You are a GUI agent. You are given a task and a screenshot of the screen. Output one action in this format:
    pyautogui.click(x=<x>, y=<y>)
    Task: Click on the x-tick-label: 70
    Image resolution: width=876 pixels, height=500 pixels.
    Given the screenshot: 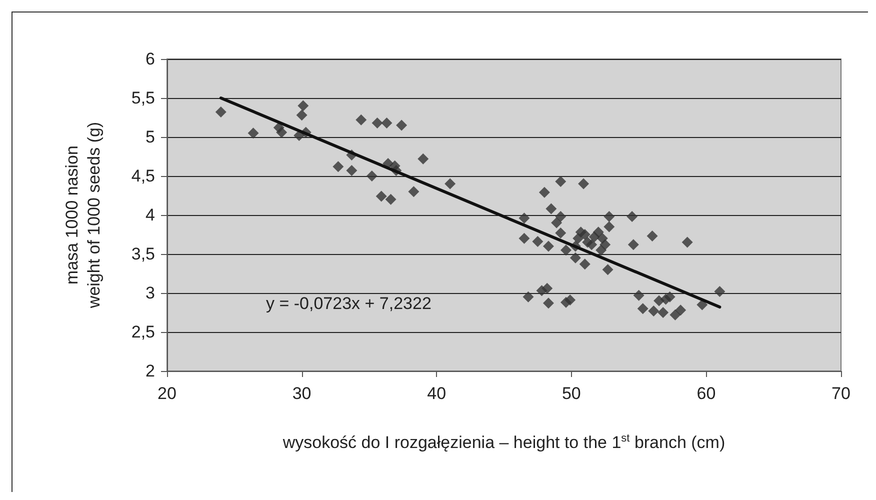 What is the action you would take?
    pyautogui.click(x=841, y=393)
    